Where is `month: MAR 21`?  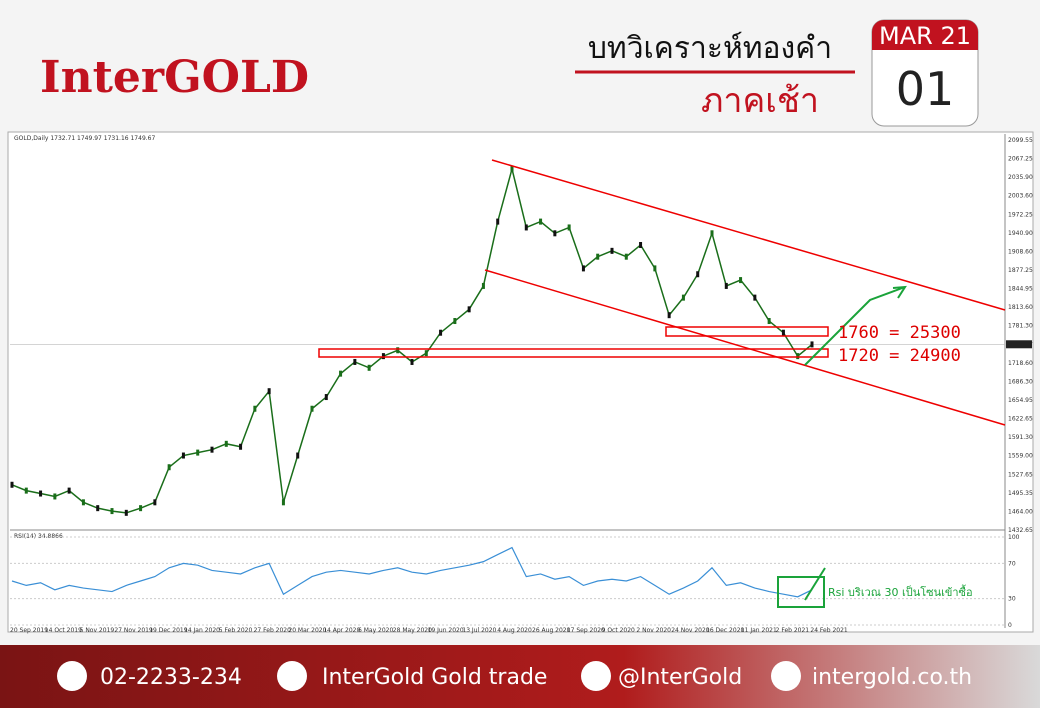 month: MAR 21 is located at coordinates (925, 36).